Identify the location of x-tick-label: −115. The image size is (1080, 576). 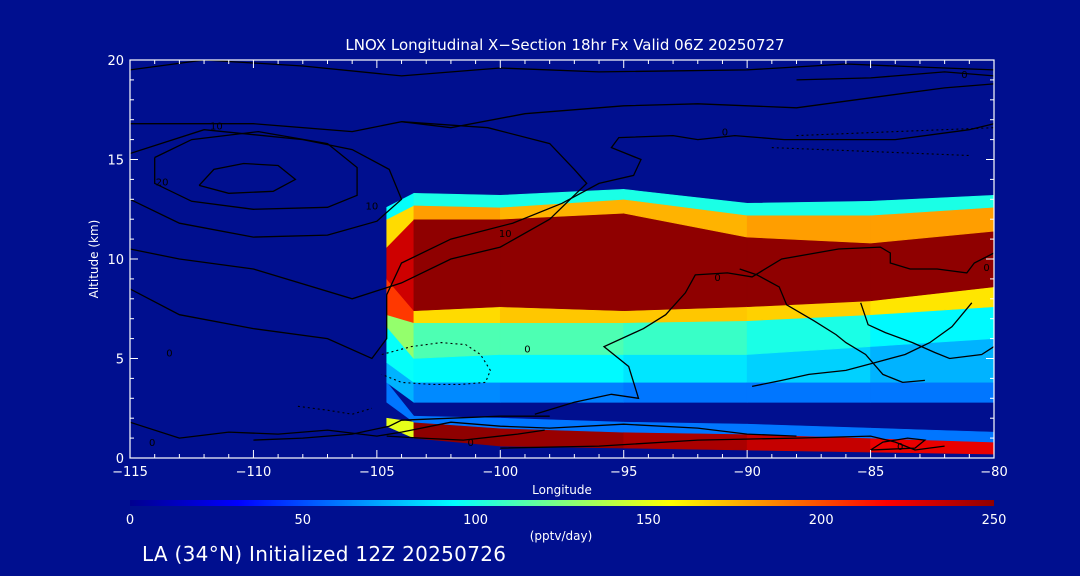
(130, 472).